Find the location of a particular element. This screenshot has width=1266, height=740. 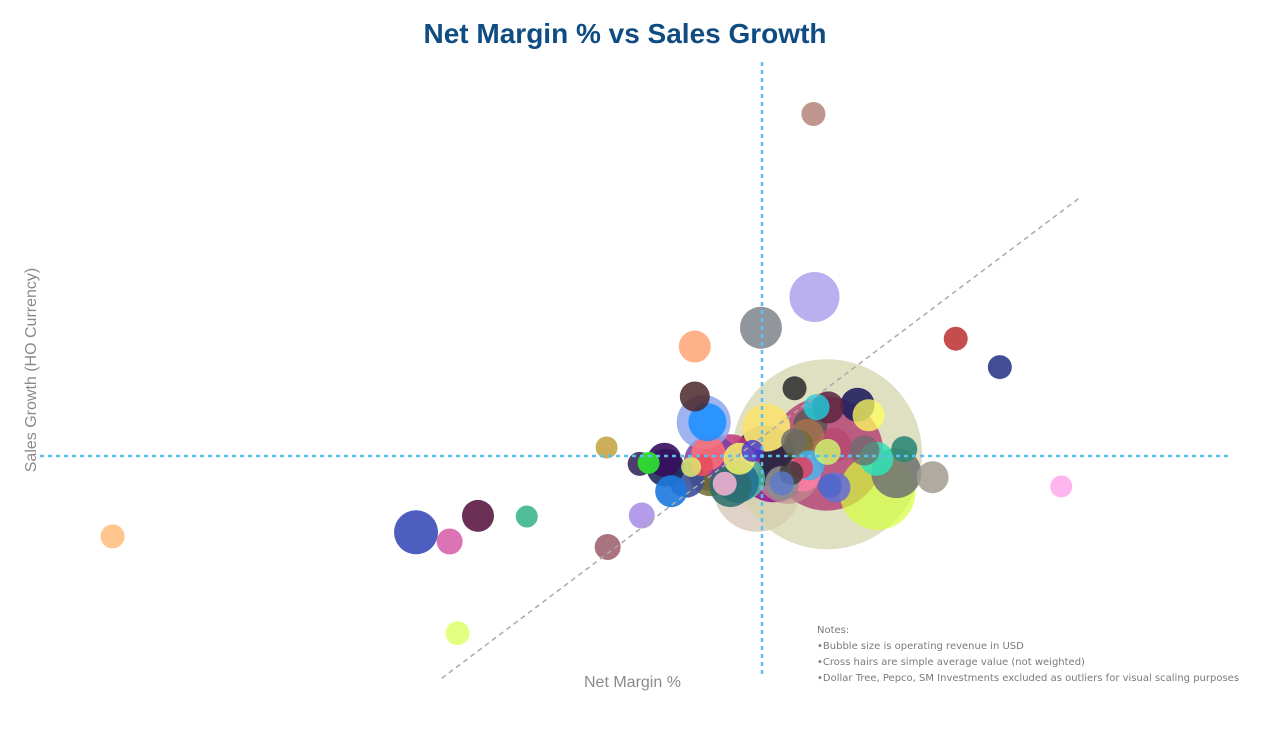

chart-title: Net Margin % vs Sales Growth is located at coordinates (625, 33).